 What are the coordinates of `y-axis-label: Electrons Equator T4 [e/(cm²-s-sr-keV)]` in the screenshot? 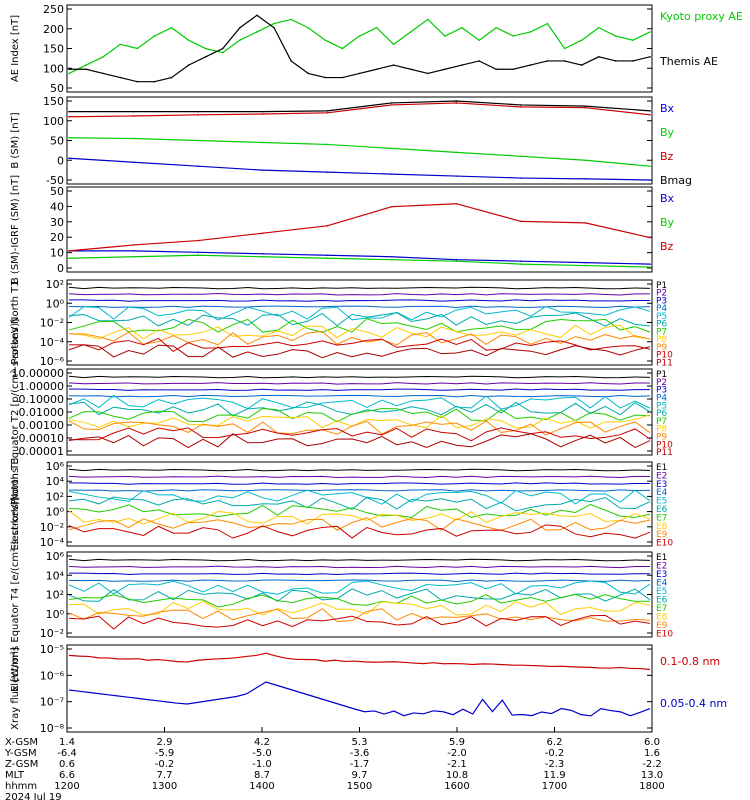 It's located at (15, 594).